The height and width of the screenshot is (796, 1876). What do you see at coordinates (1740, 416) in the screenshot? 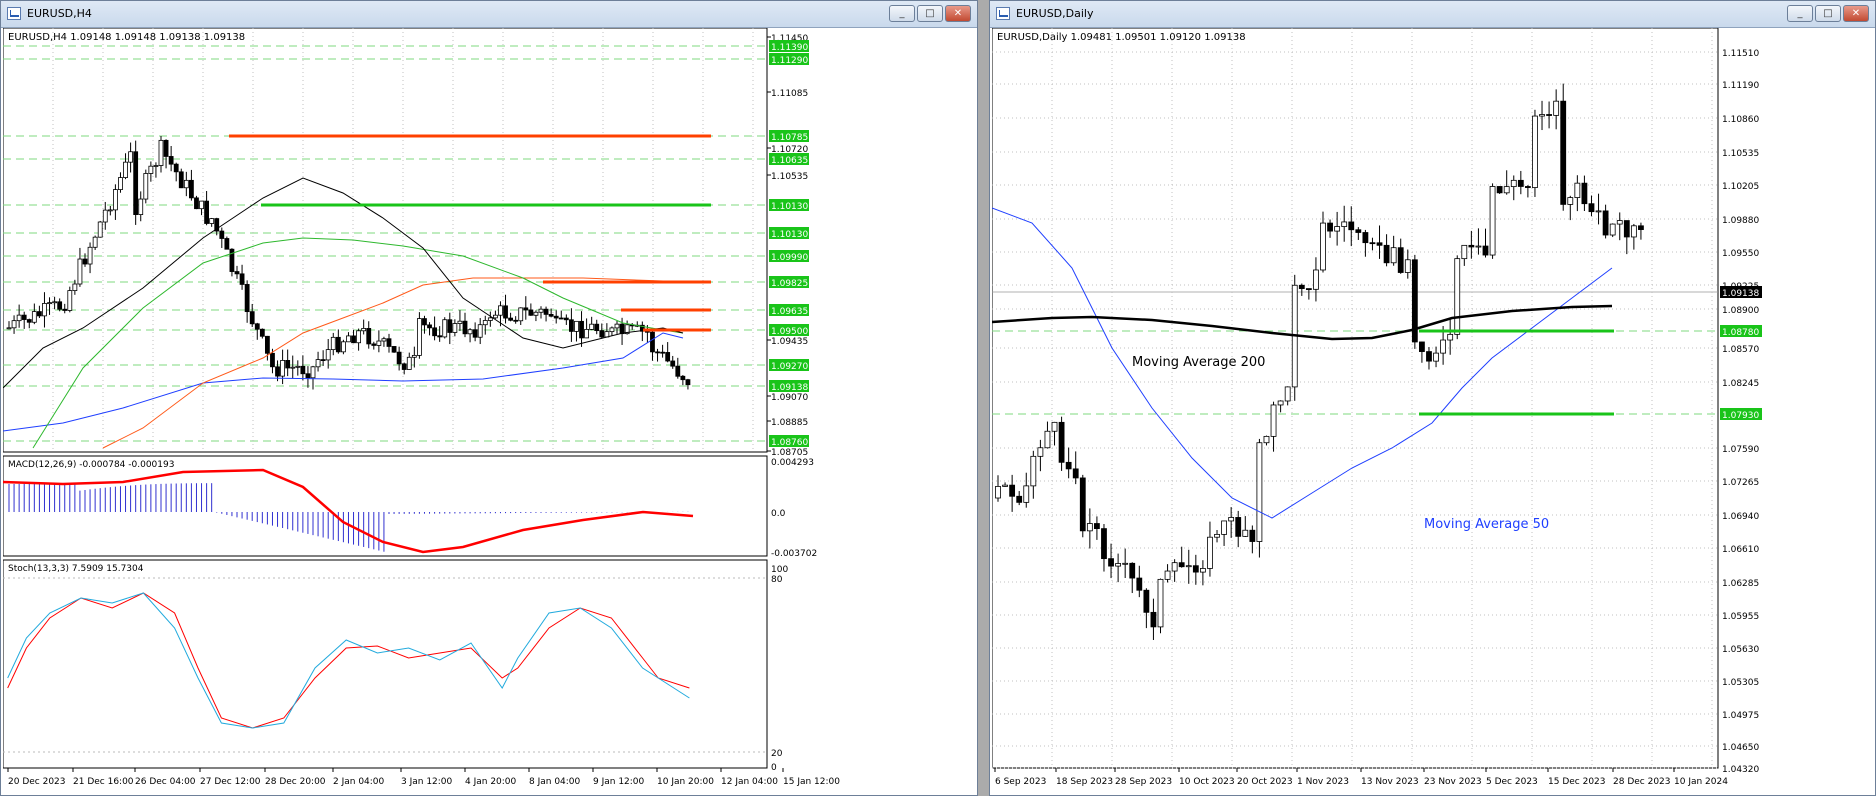
I see `price-axis-label: 1.07930` at bounding box center [1740, 416].